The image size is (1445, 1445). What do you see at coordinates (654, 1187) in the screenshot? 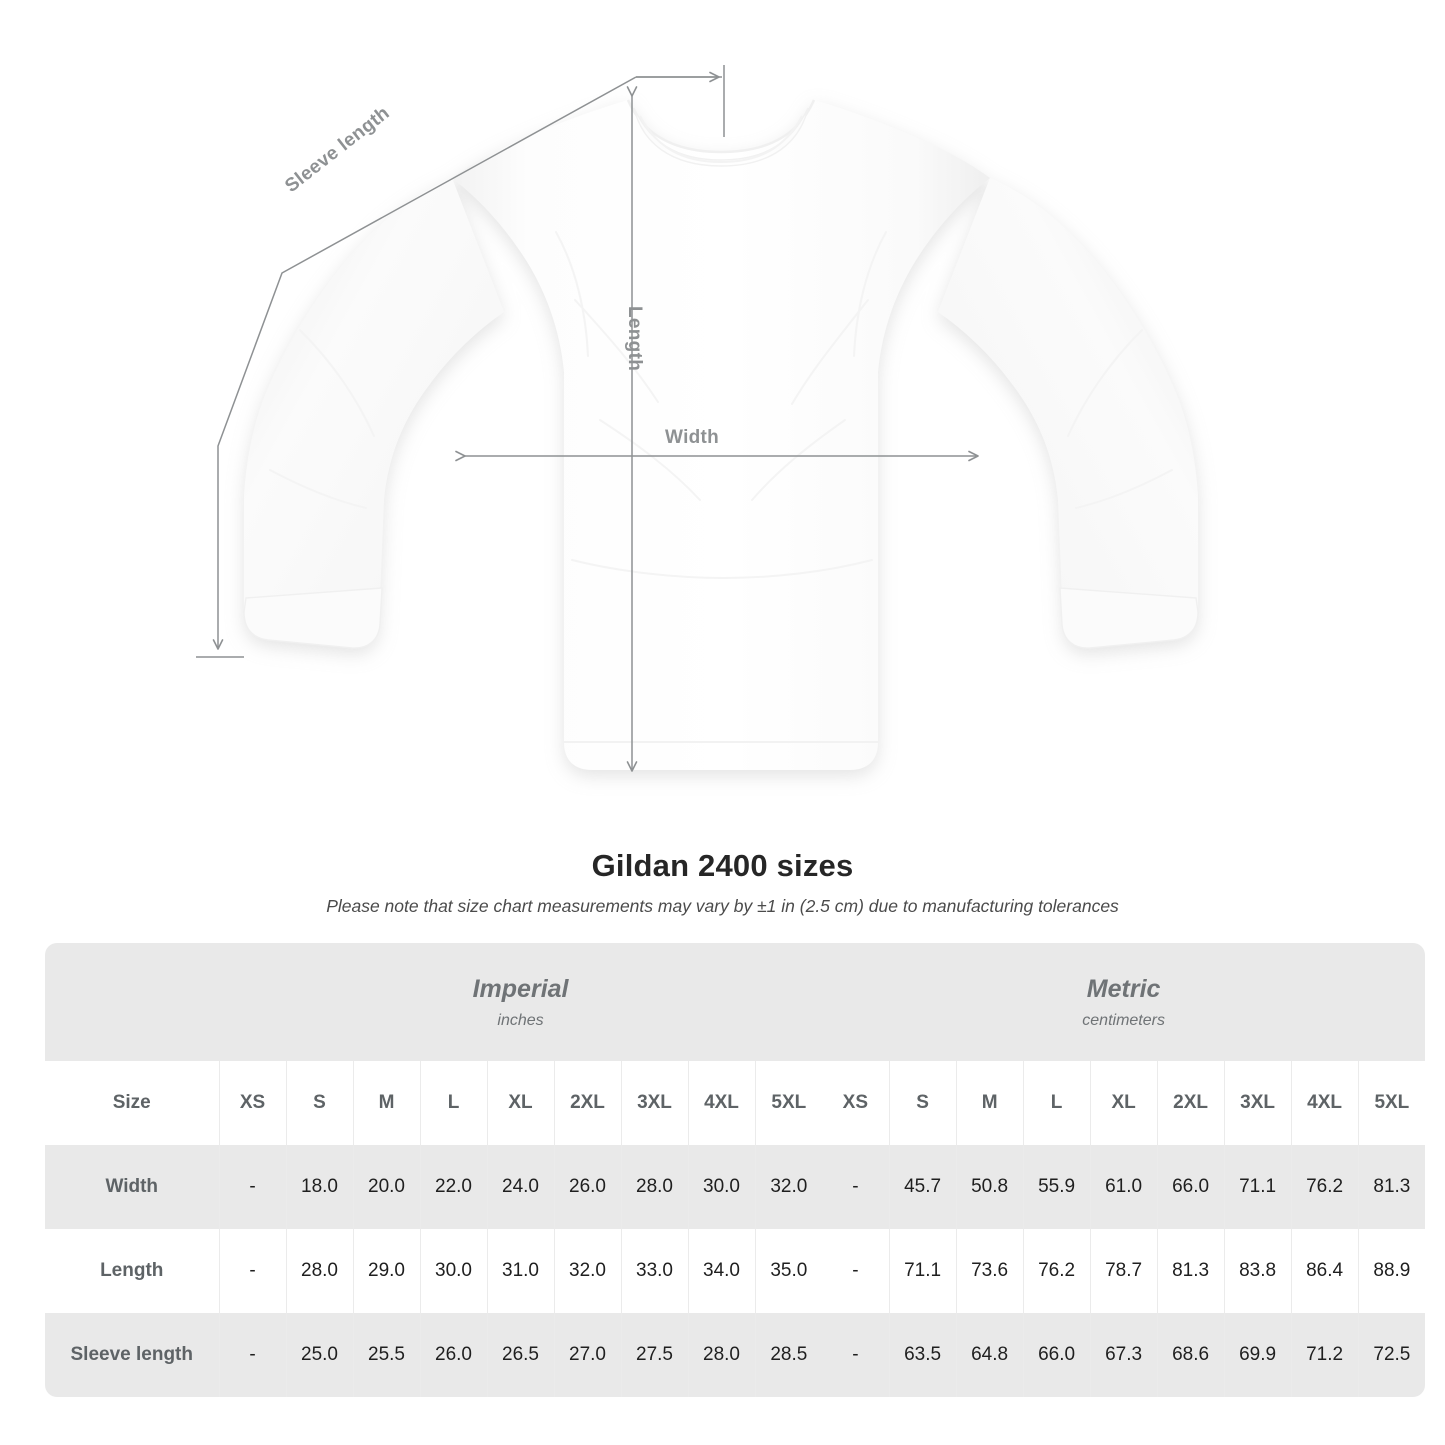
I see `cell-width-imp-6: 28.0` at bounding box center [654, 1187].